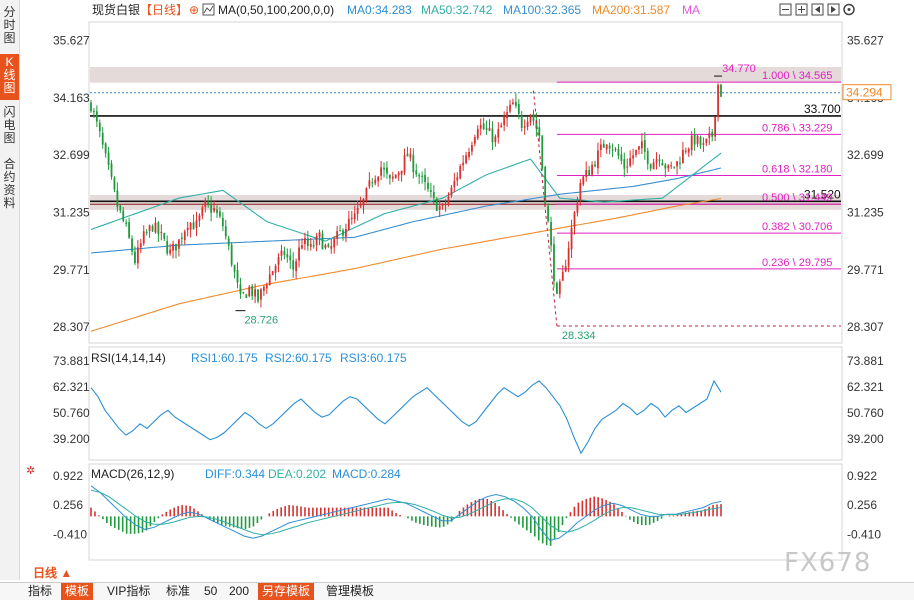  What do you see at coordinates (276, 10) in the screenshot?
I see `ma-params: MA(0,50,100,200,0,0)` at bounding box center [276, 10].